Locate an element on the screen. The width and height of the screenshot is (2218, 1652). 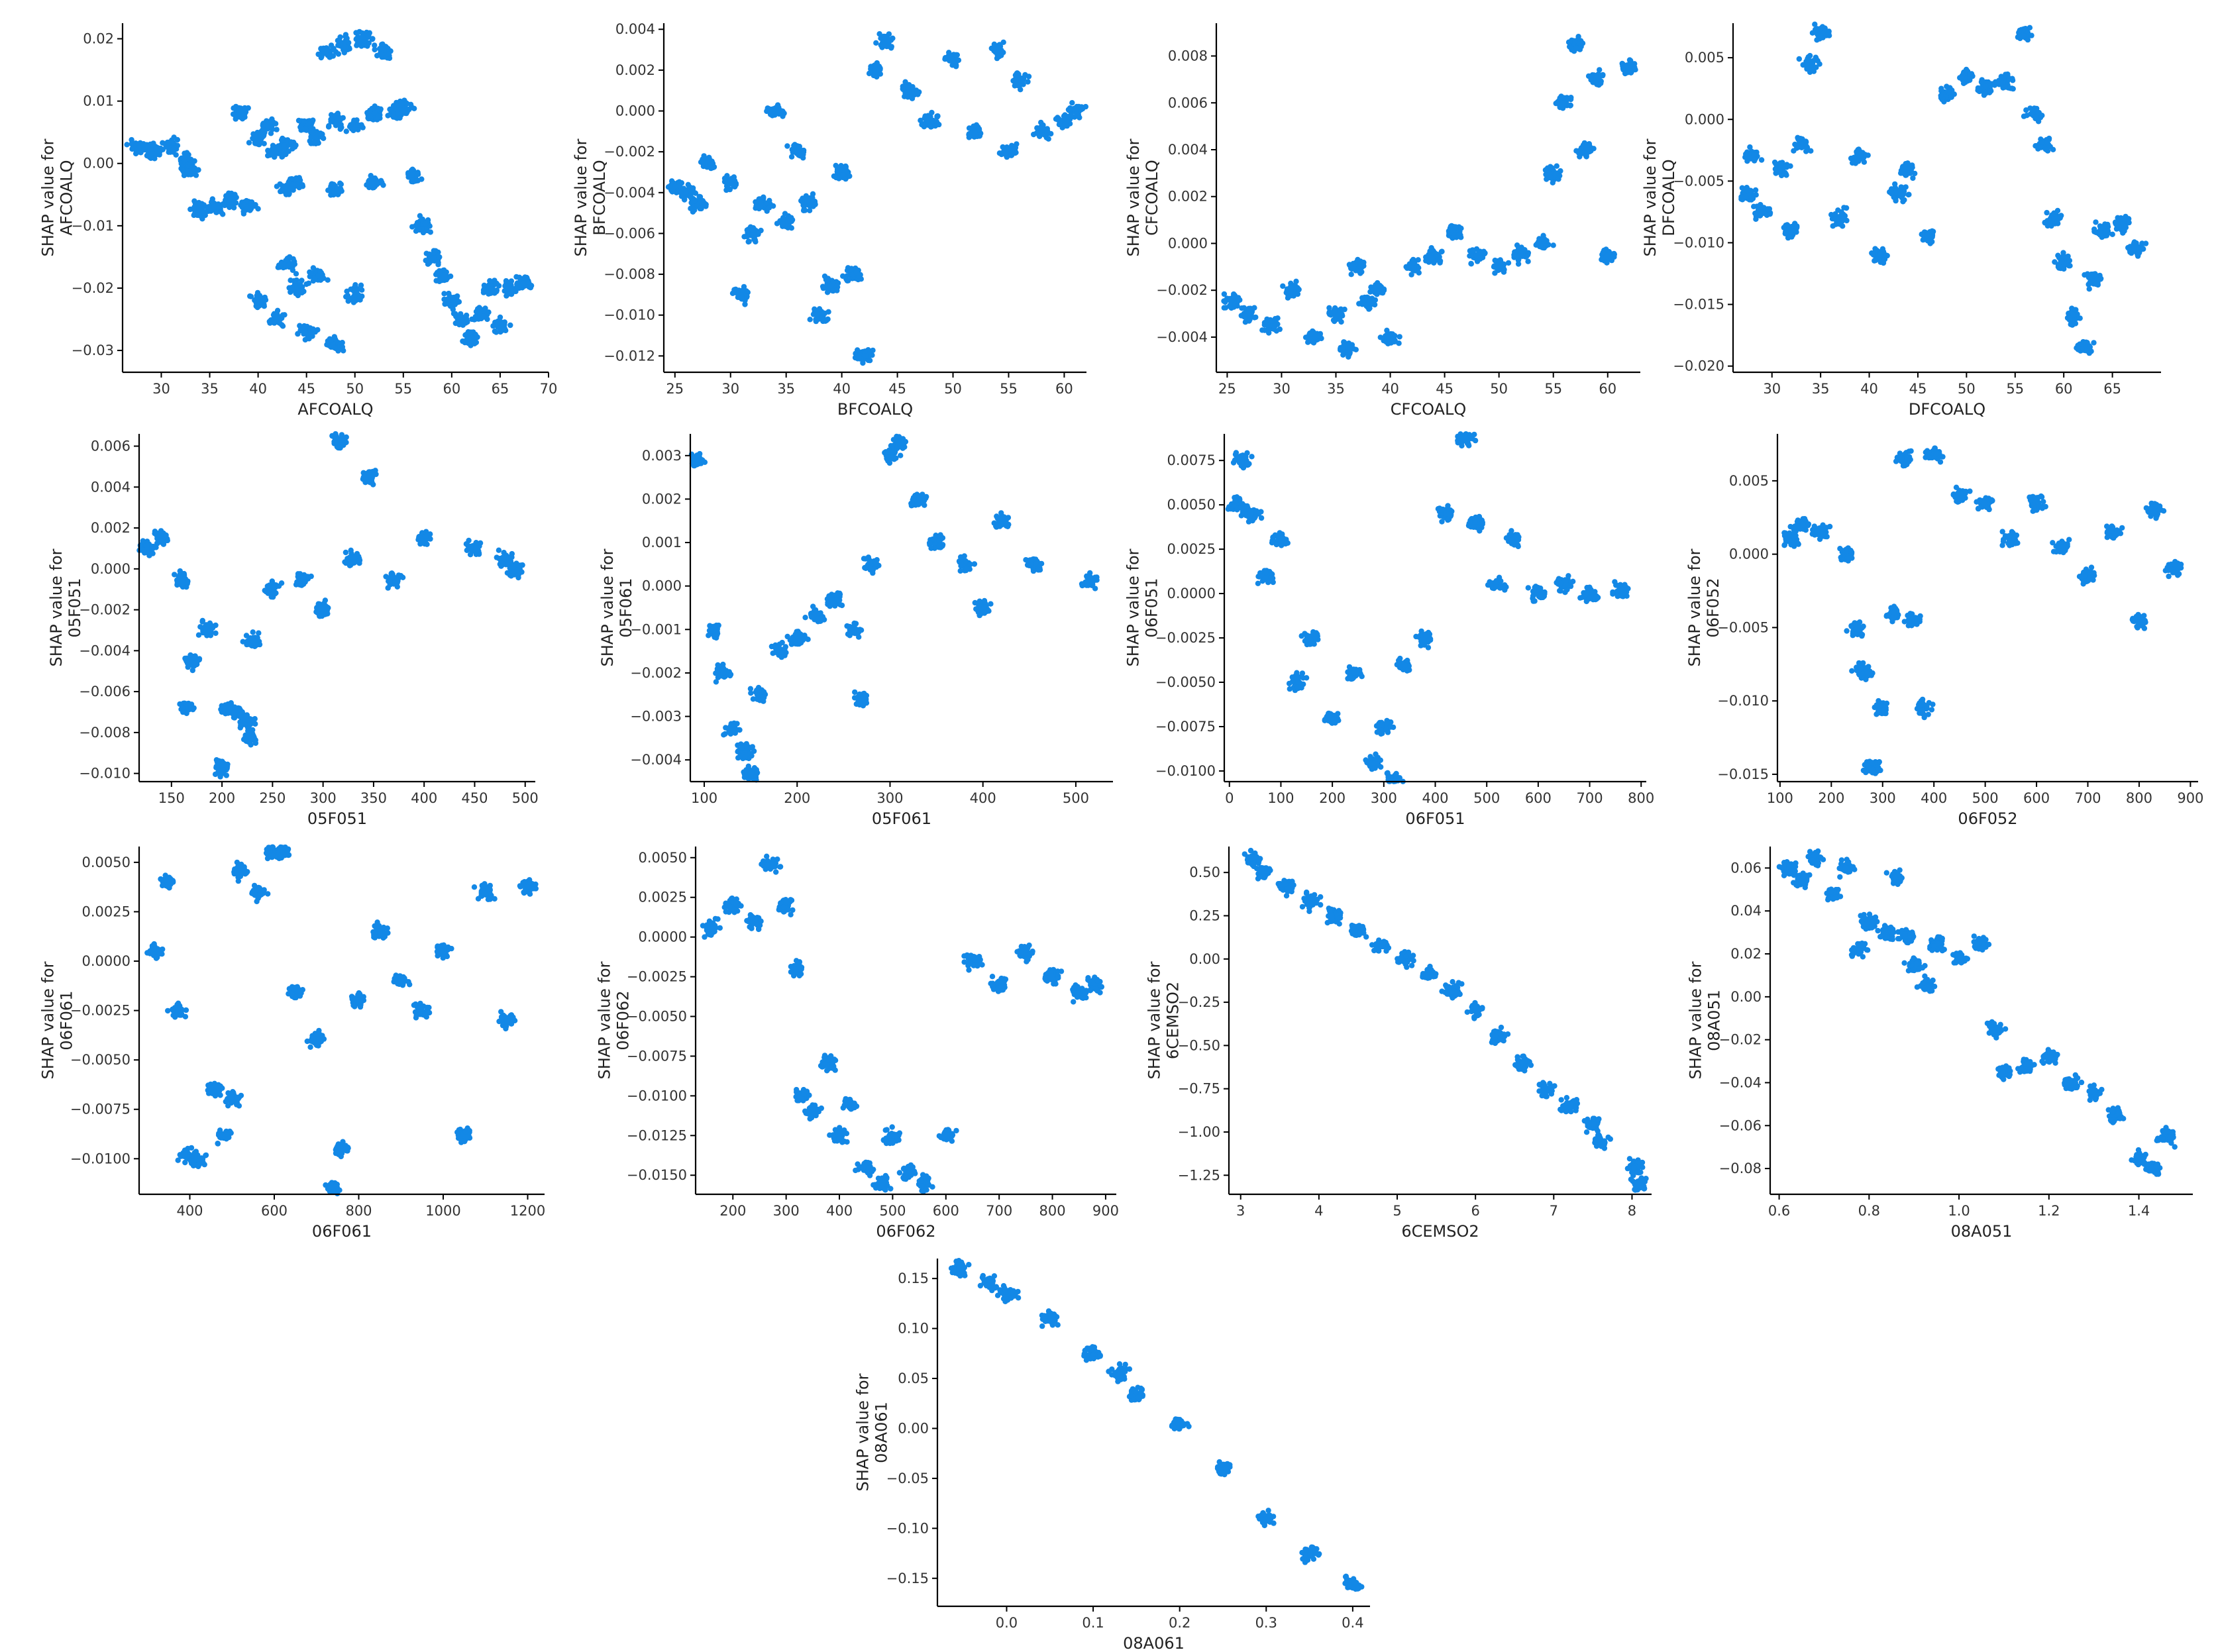
x-tick-label: 50 is located at coordinates (355, 389).